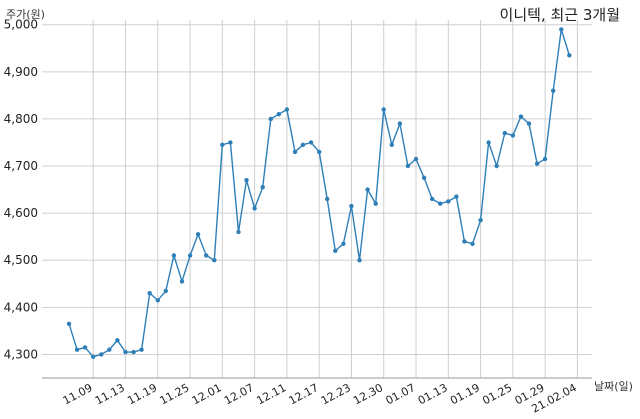  Describe the element at coordinates (21, 260) in the screenshot. I see `y-tick-label: 4,500` at that location.